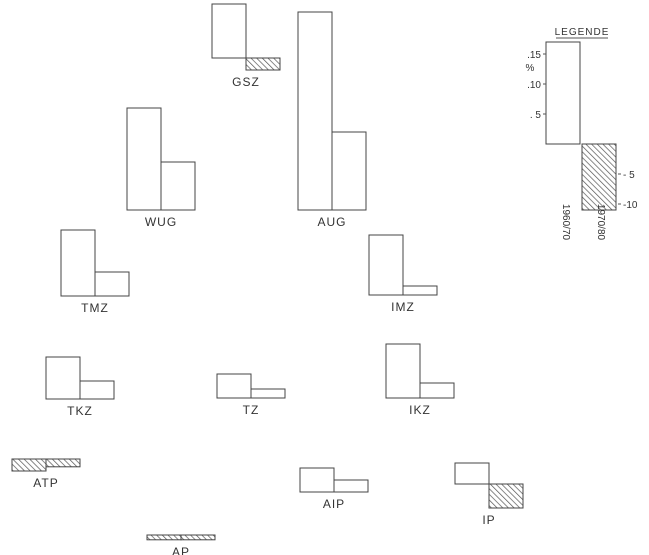 Image resolution: width=649 pixels, height=555 pixels. Describe the element at coordinates (629, 175) in the screenshot. I see `legend-tick-label: - 5` at that location.